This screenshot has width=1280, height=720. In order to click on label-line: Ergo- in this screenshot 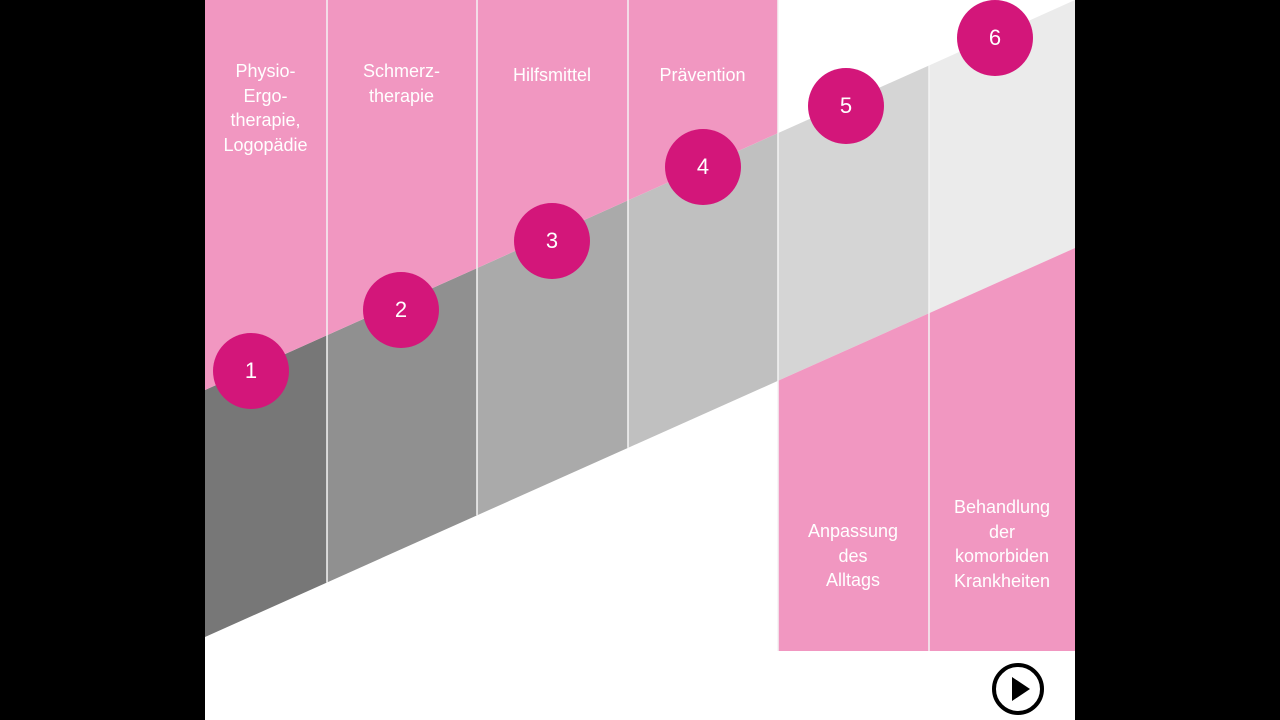, I will do `click(265, 95)`.